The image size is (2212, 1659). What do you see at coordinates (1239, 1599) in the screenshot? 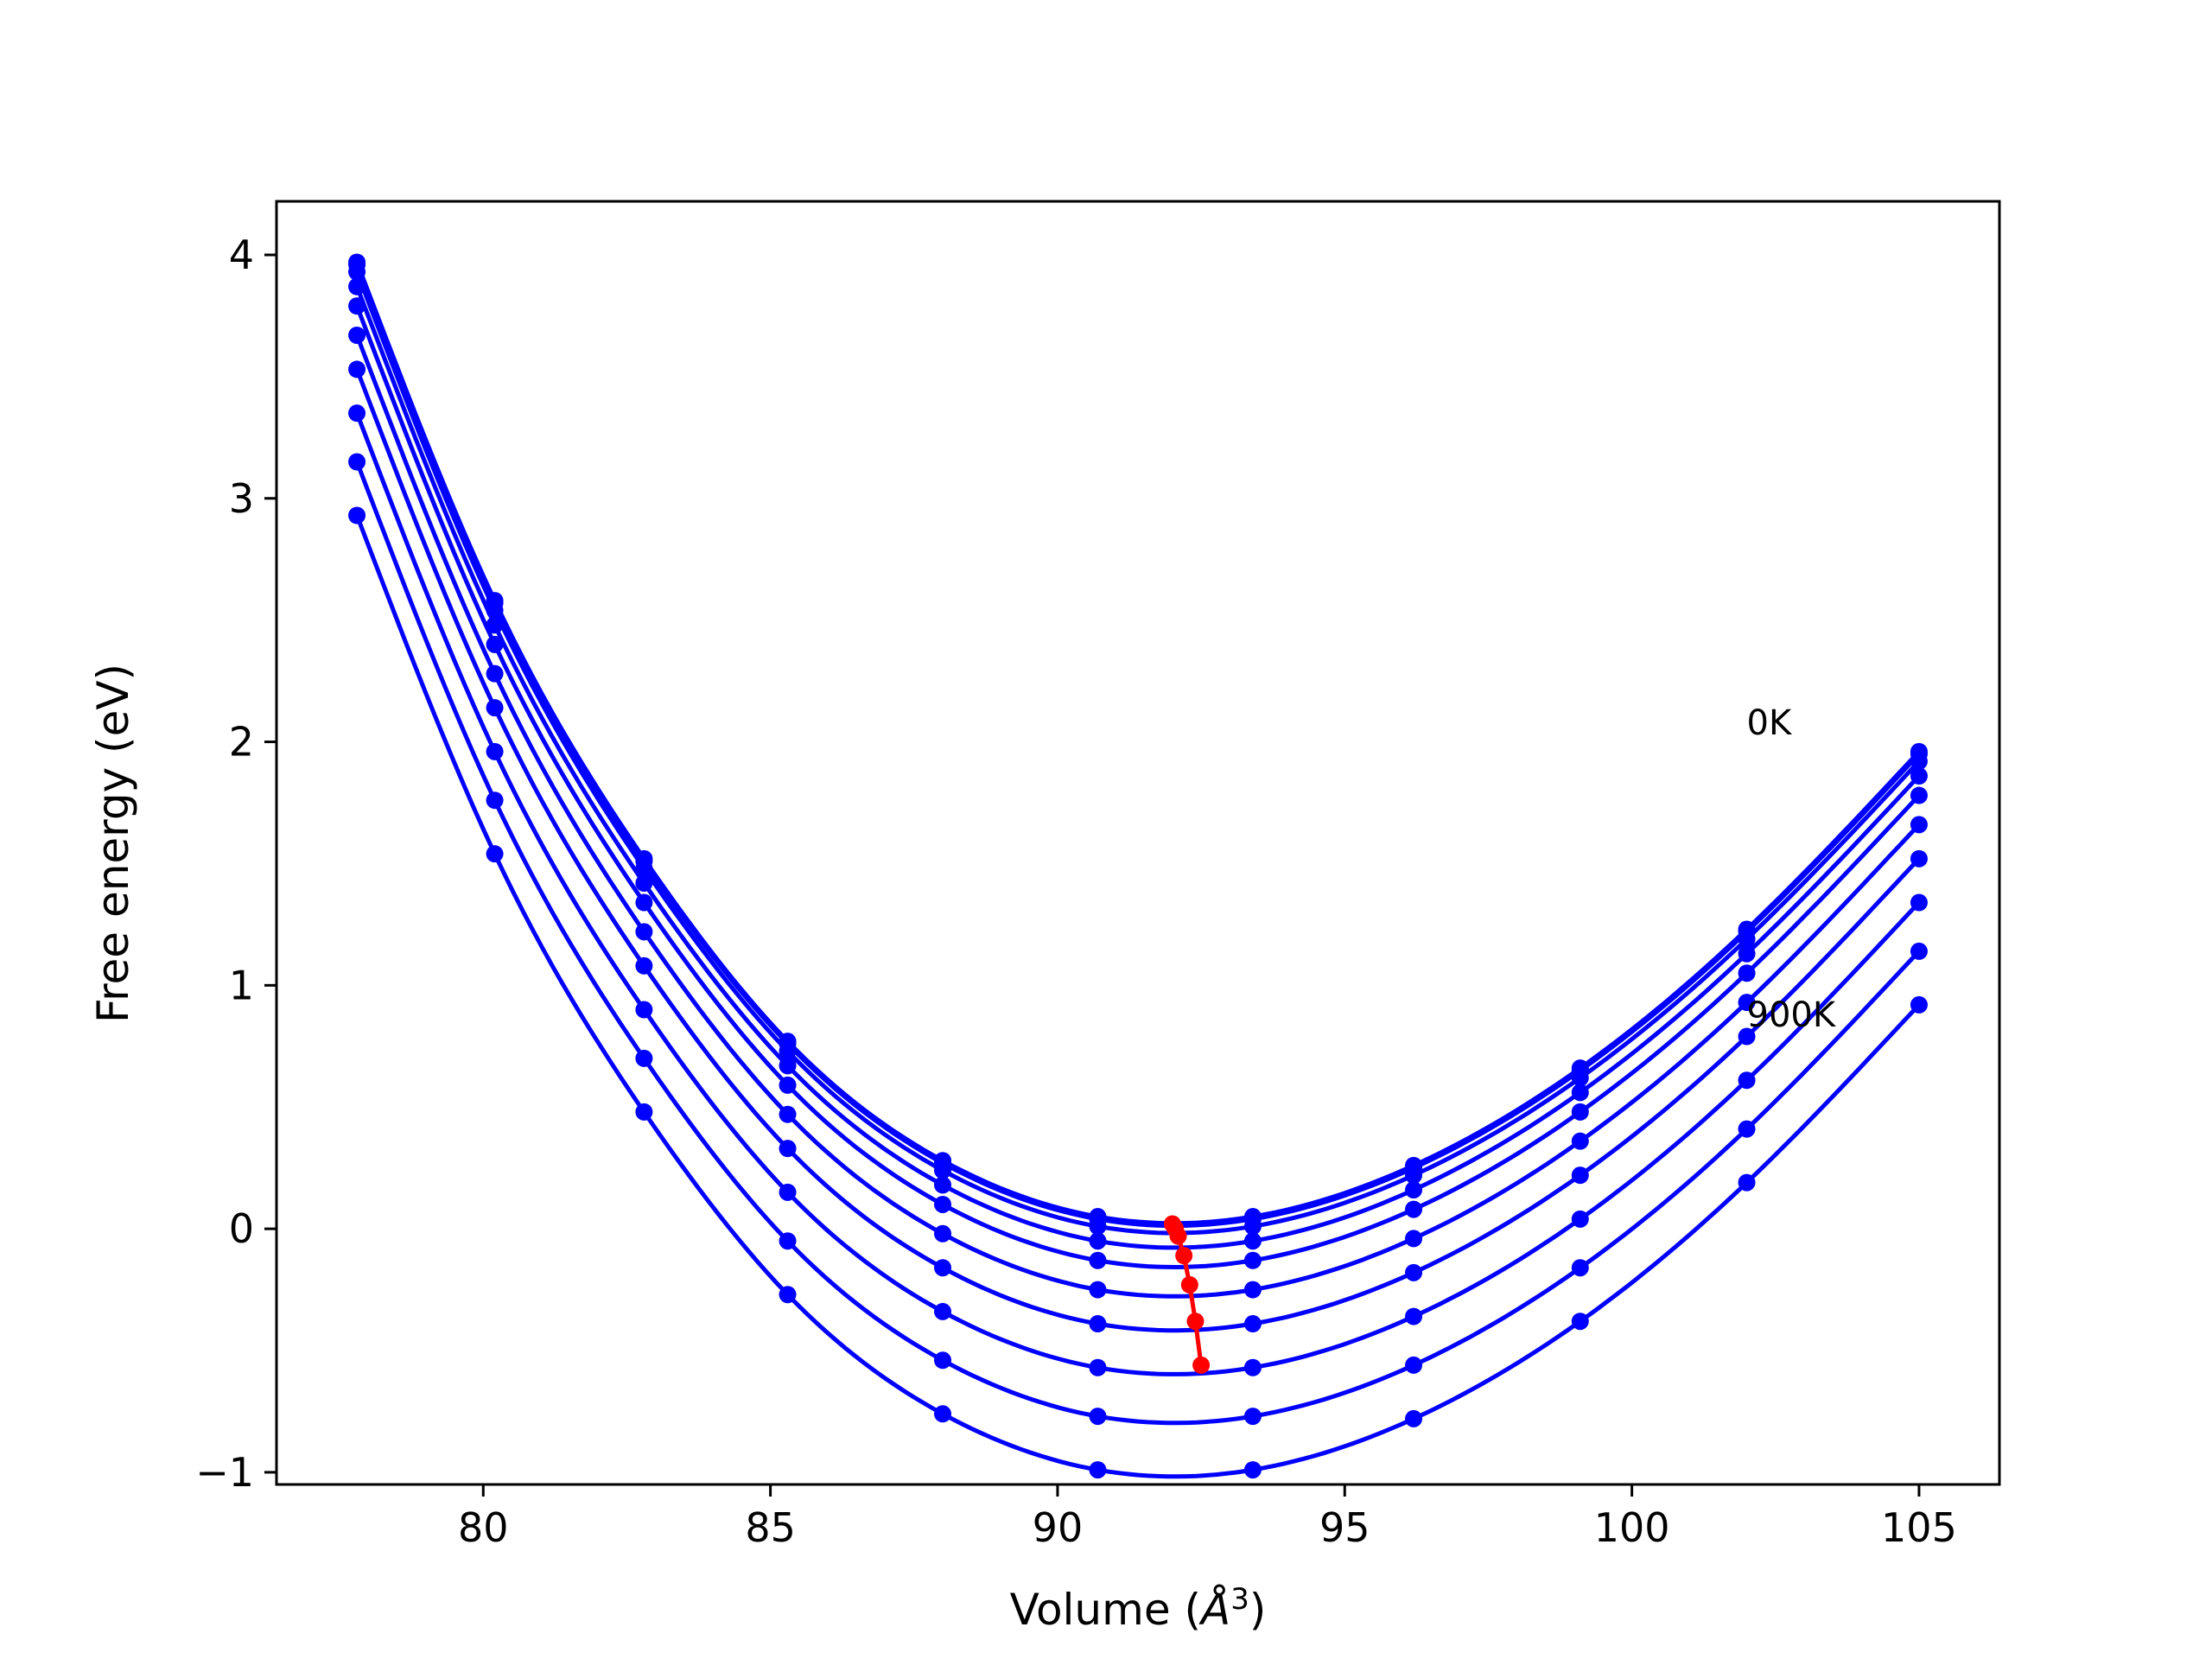
I see `x-axis-label-exponent: 3` at bounding box center [1239, 1599].